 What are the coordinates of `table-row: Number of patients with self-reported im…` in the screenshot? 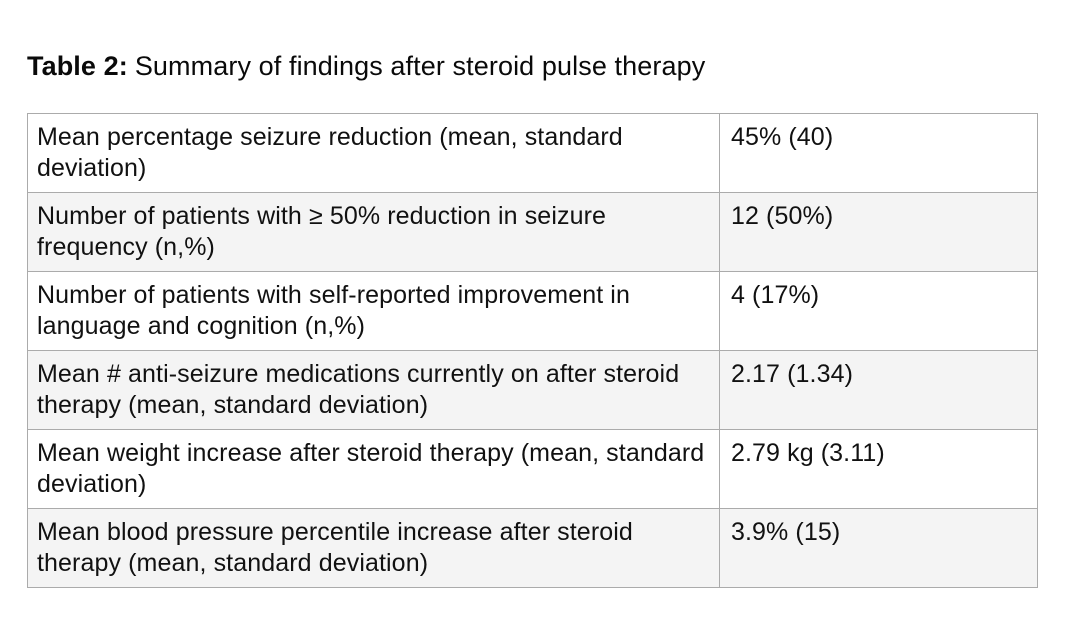 It's located at (532, 311).